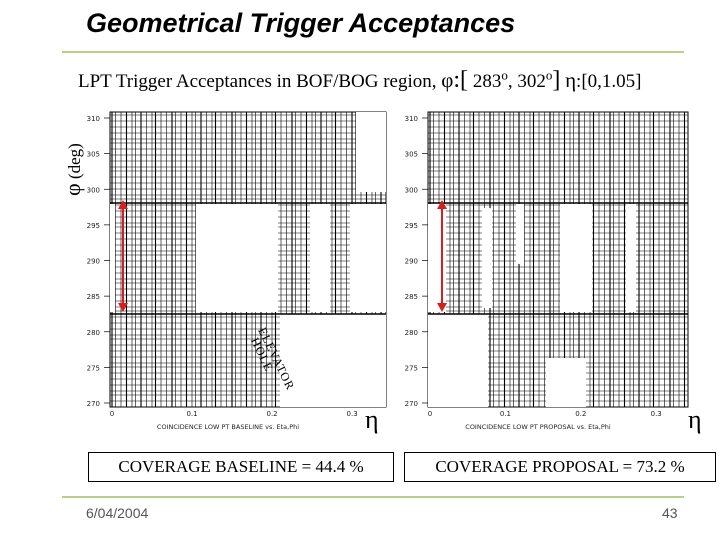  I want to click on right-x-tick-label: 0.1, so click(505, 414).